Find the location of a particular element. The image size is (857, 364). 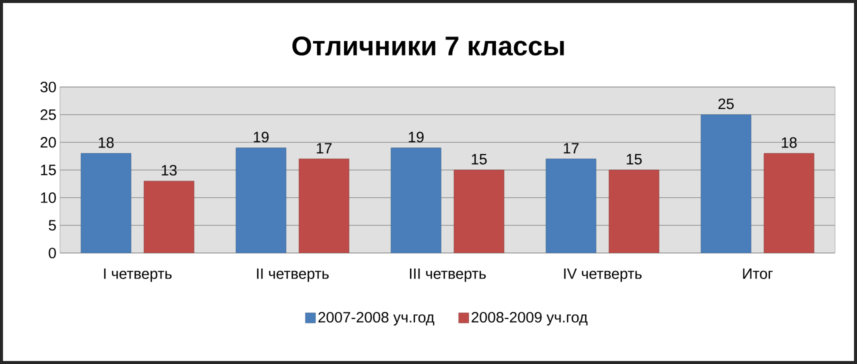

legend-label: 2008-2009 уч.год is located at coordinates (530, 319).